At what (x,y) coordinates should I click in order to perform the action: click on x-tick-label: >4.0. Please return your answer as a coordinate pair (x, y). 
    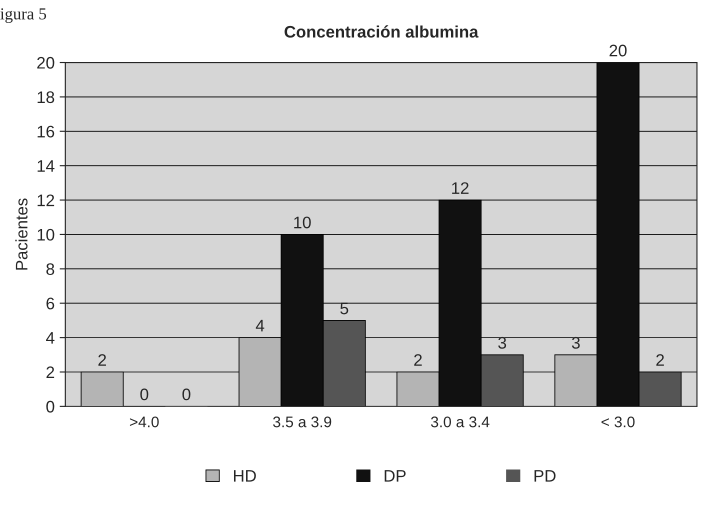
    Looking at the image, I should click on (144, 422).